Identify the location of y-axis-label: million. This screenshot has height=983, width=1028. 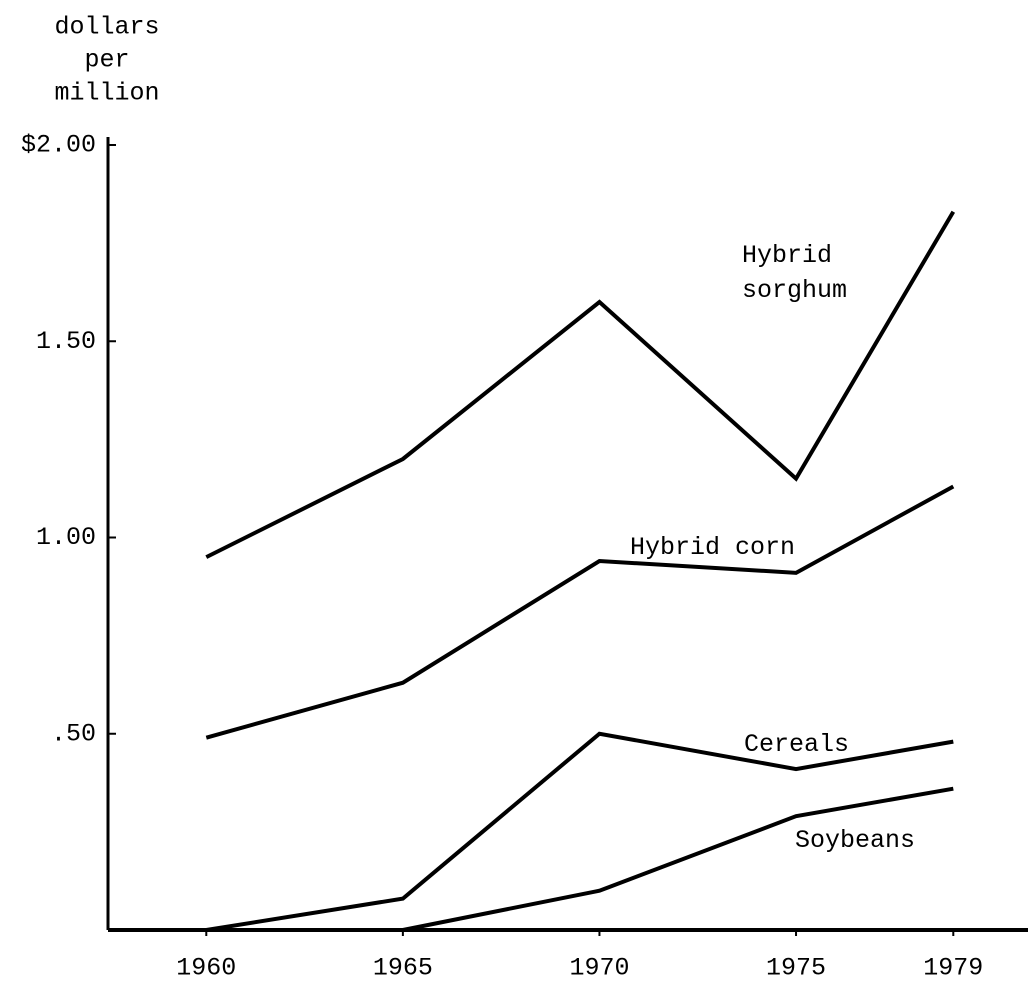
(106, 93).